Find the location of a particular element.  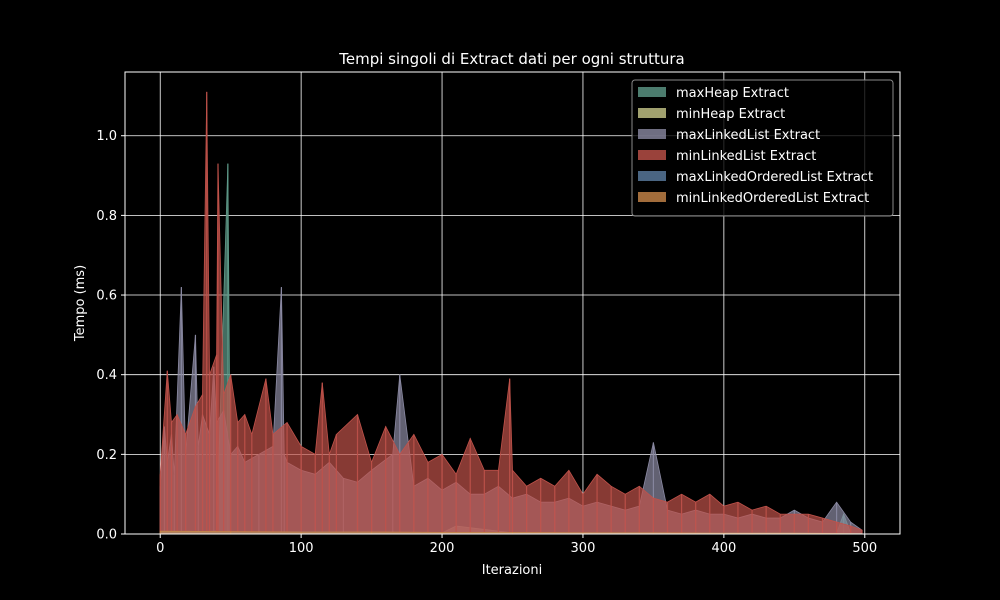

x-tick-label: 400 is located at coordinates (723, 548).